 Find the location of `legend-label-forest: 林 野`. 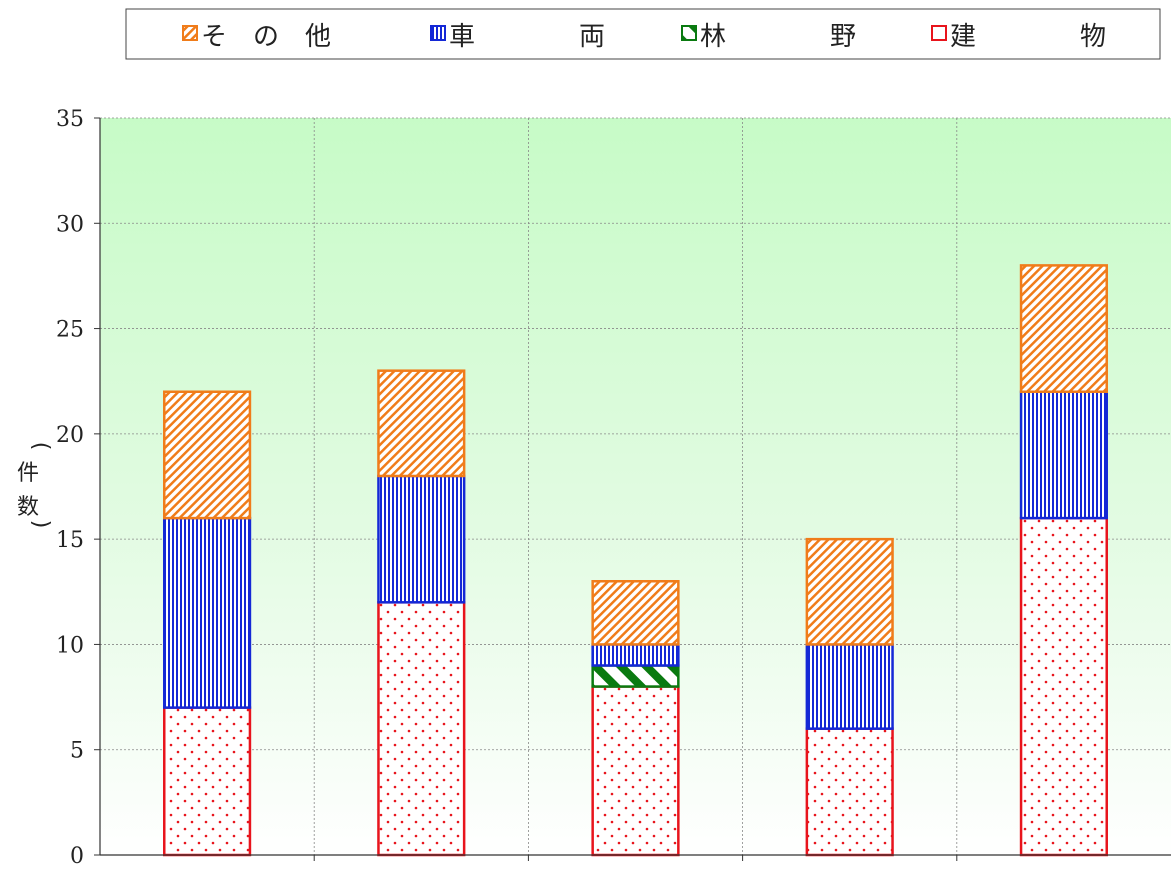

legend-label-forest: 林 野 is located at coordinates (778, 37).